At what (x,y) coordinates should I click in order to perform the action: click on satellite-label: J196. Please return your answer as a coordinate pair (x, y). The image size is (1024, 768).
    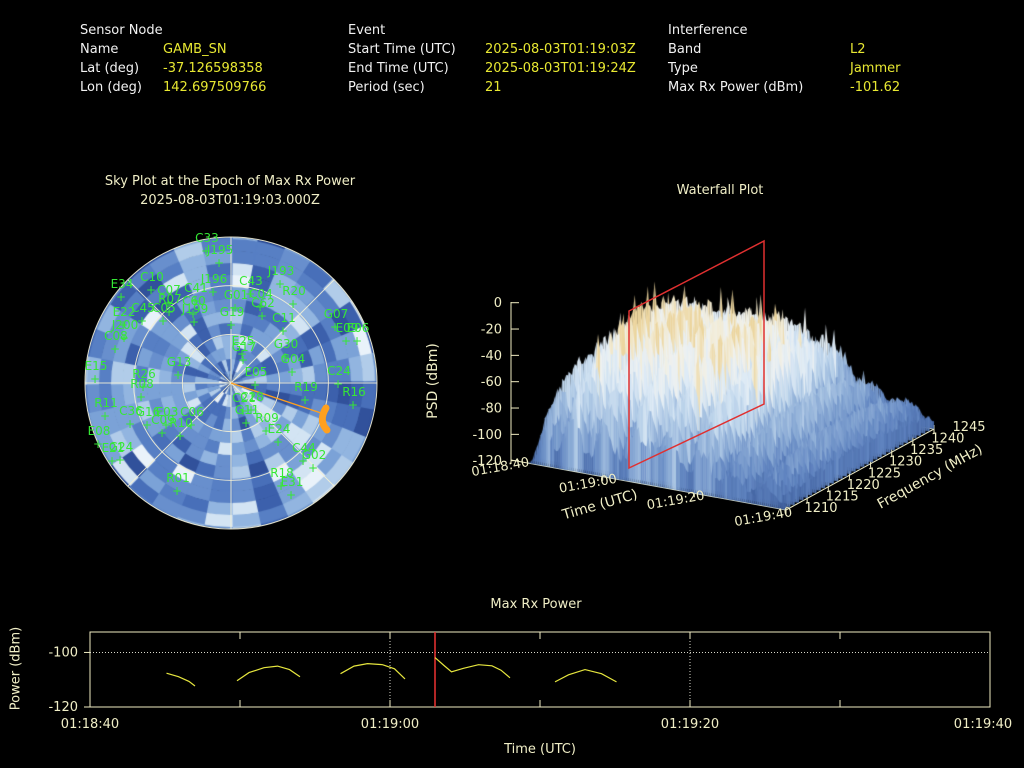
    Looking at the image, I should click on (213, 279).